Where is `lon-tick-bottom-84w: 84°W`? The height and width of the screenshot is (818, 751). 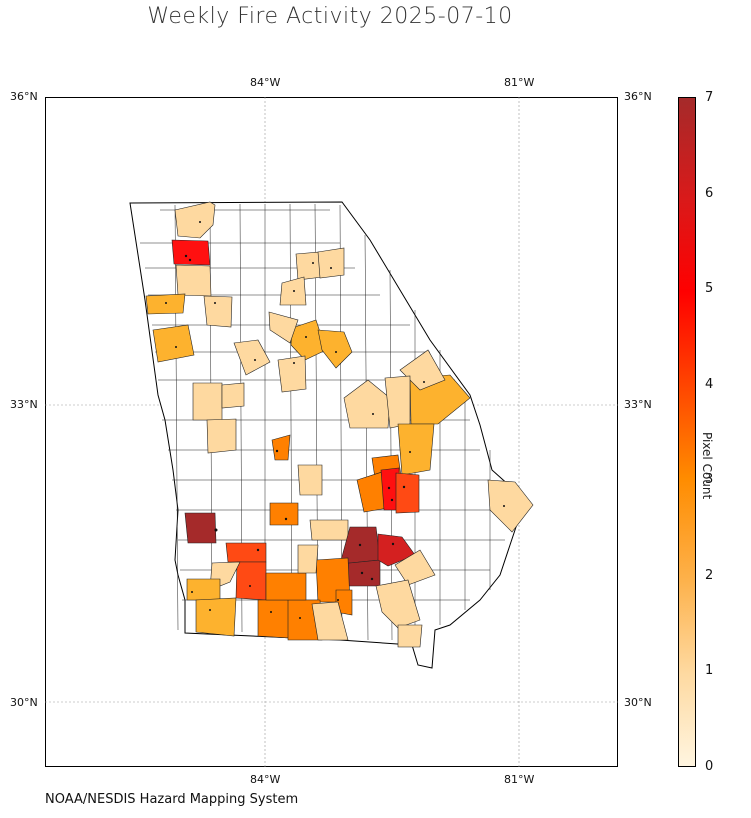 lon-tick-bottom-84w: 84°W is located at coordinates (265, 779).